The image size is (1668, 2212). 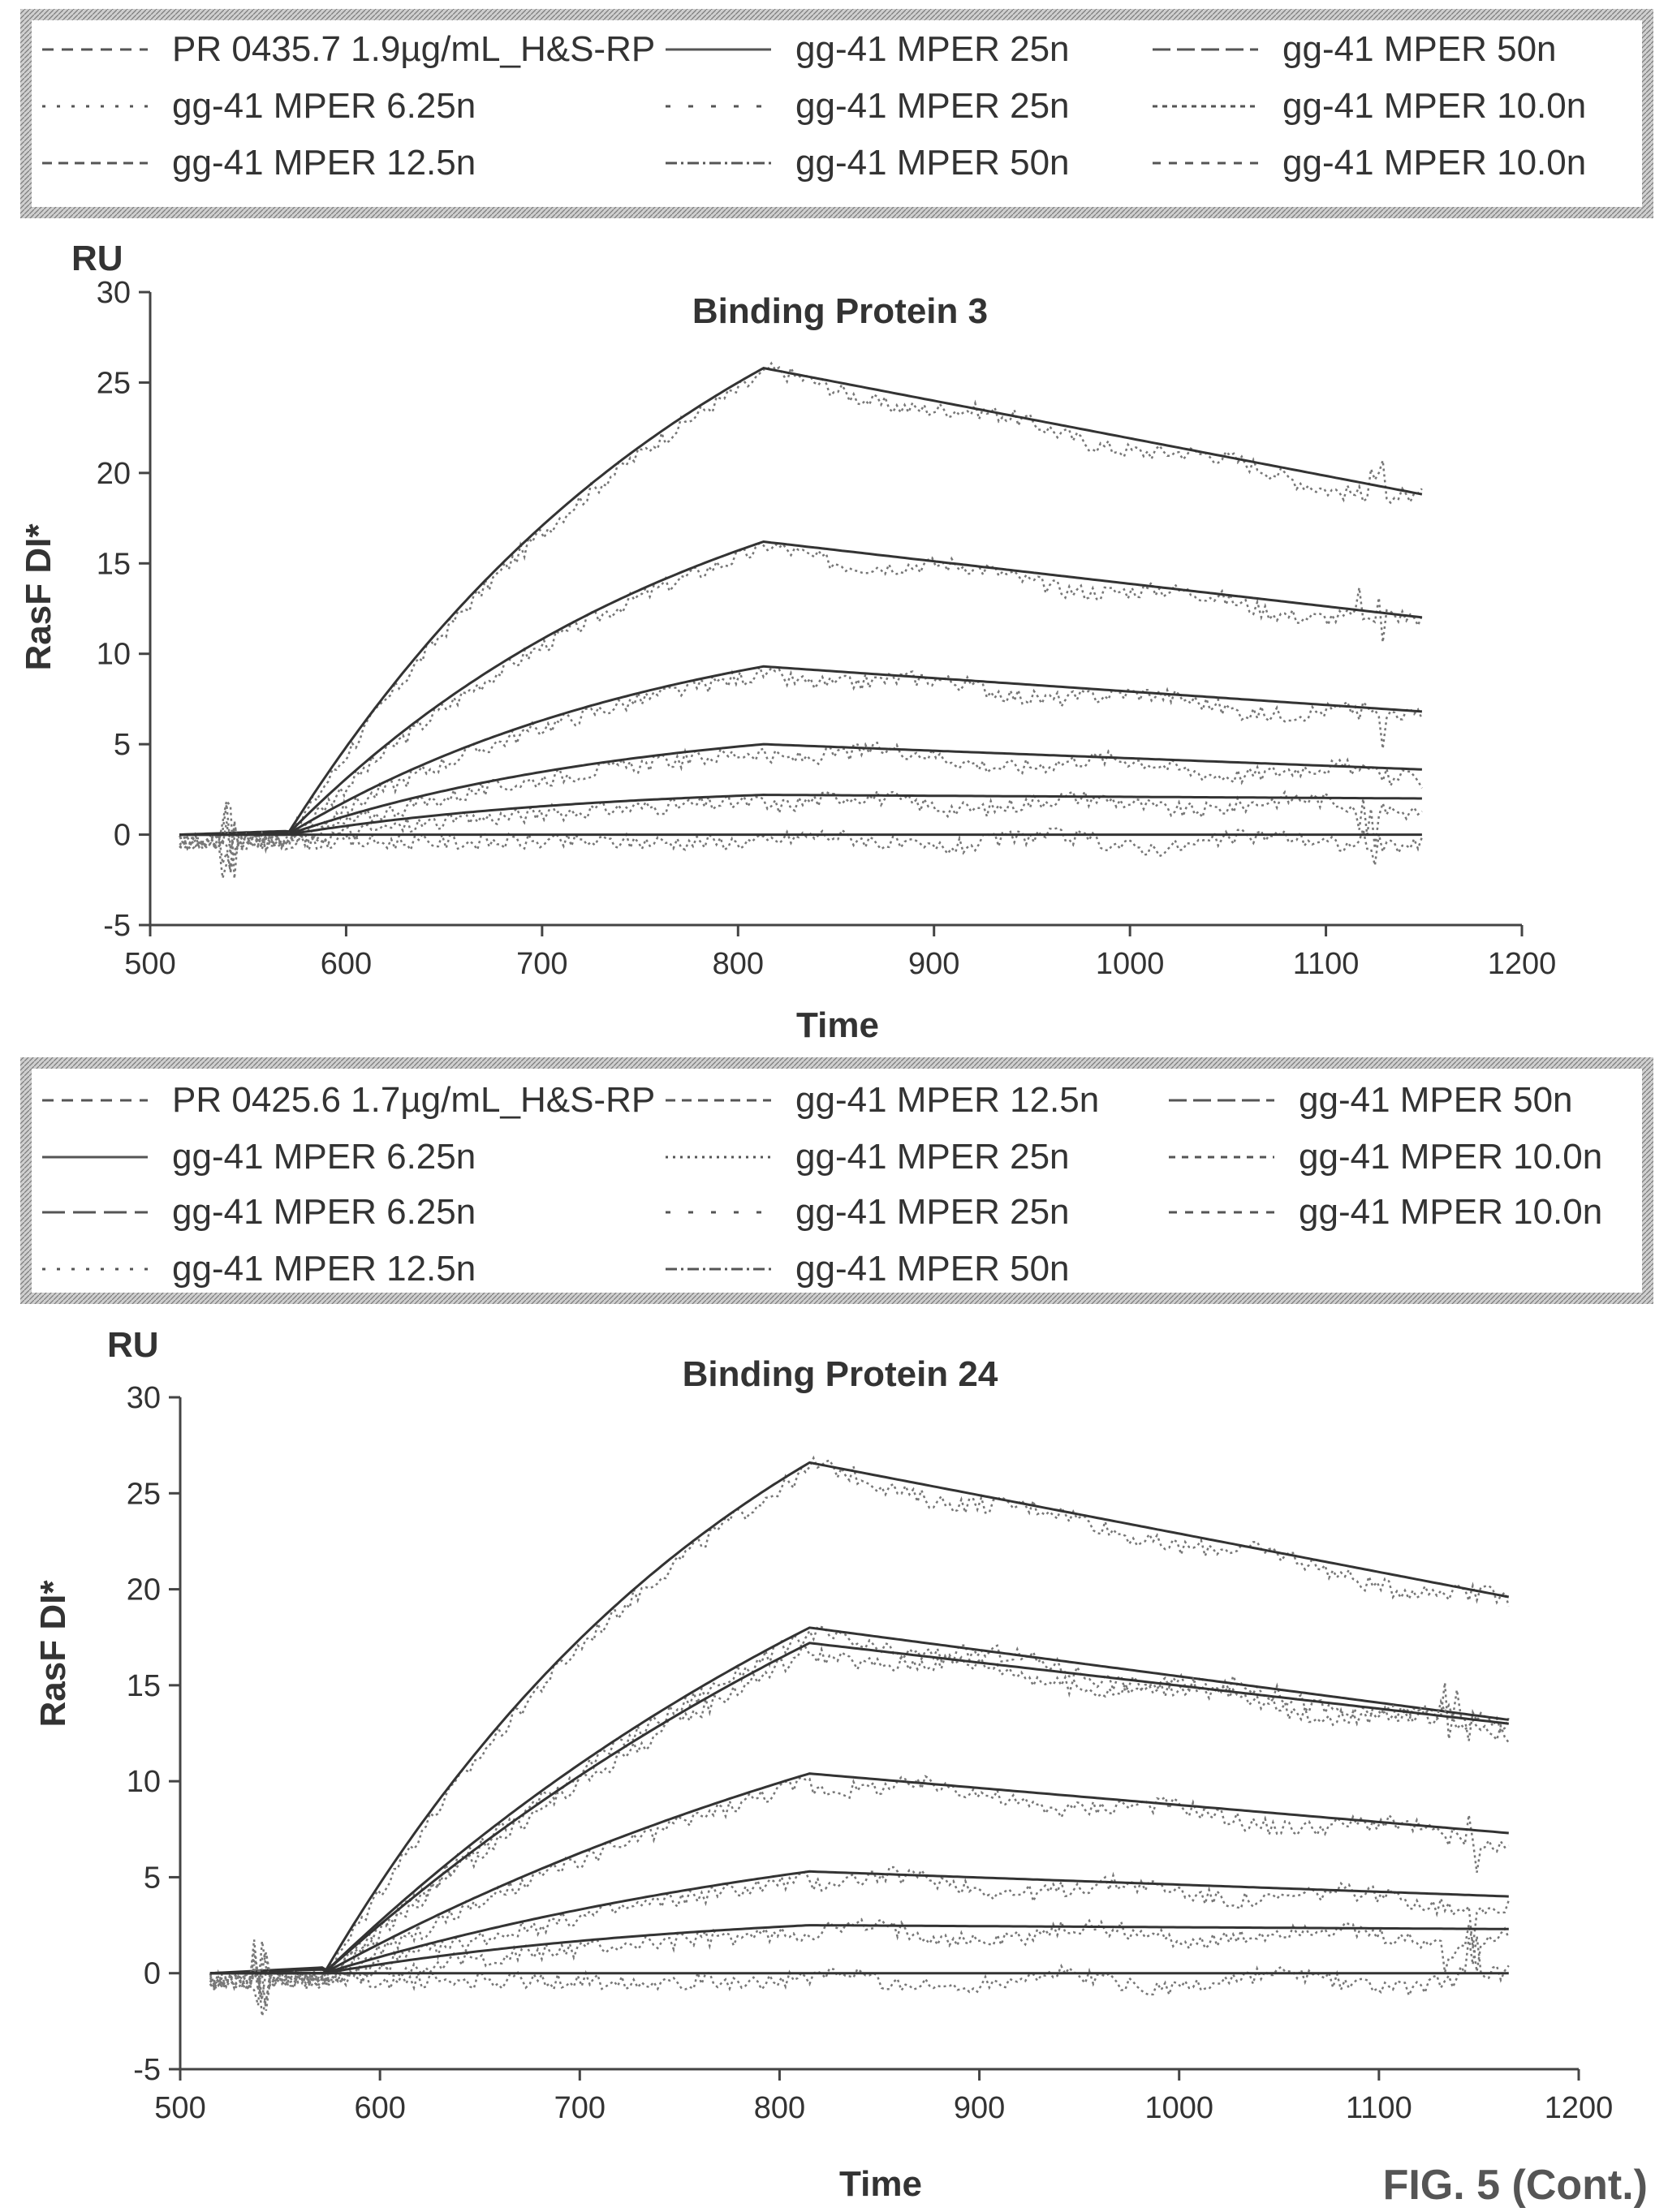 What do you see at coordinates (53, 1654) in the screenshot?
I see `y-axis-label-2: RasF DI*` at bounding box center [53, 1654].